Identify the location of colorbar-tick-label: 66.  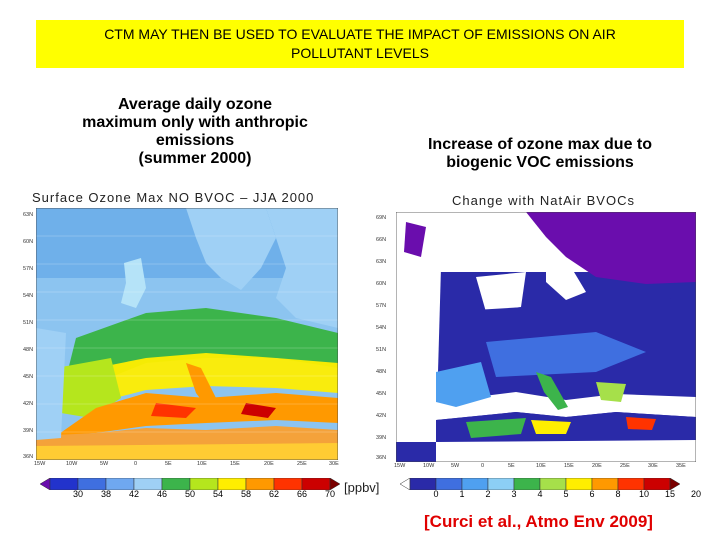
(301, 494).